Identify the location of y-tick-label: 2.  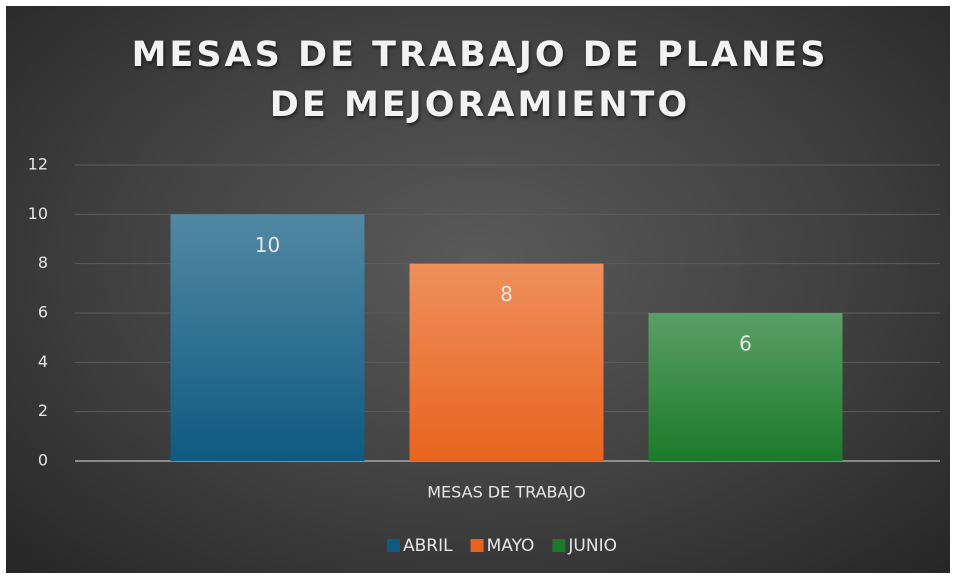
(43, 410).